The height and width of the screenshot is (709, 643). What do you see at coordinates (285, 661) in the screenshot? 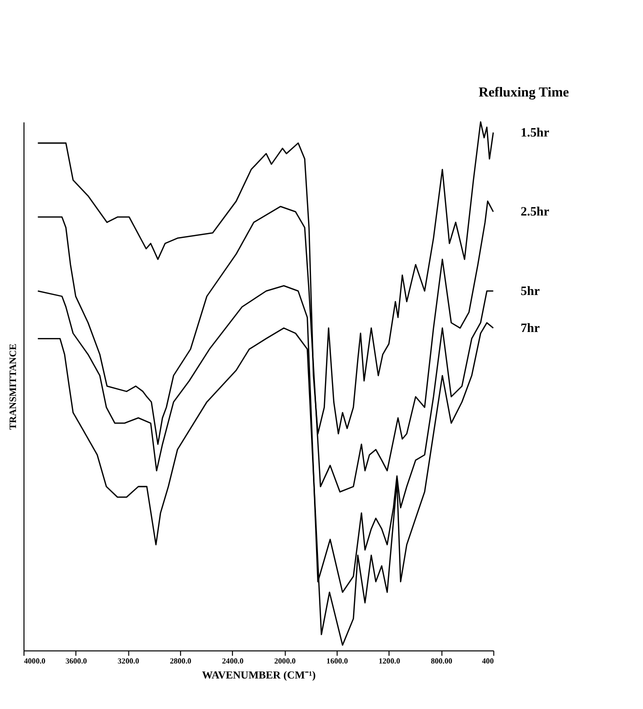
I see `x-tick-label: 2000.0` at bounding box center [285, 661].